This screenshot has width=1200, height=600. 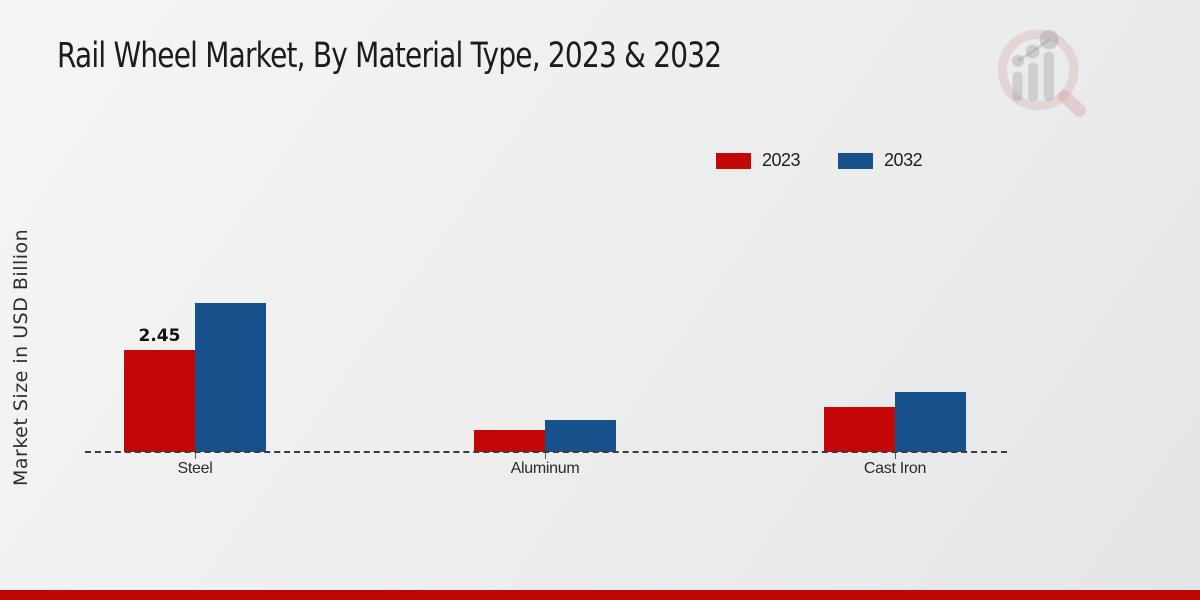 I want to click on legend-item-2032: 2032, so click(x=880, y=160).